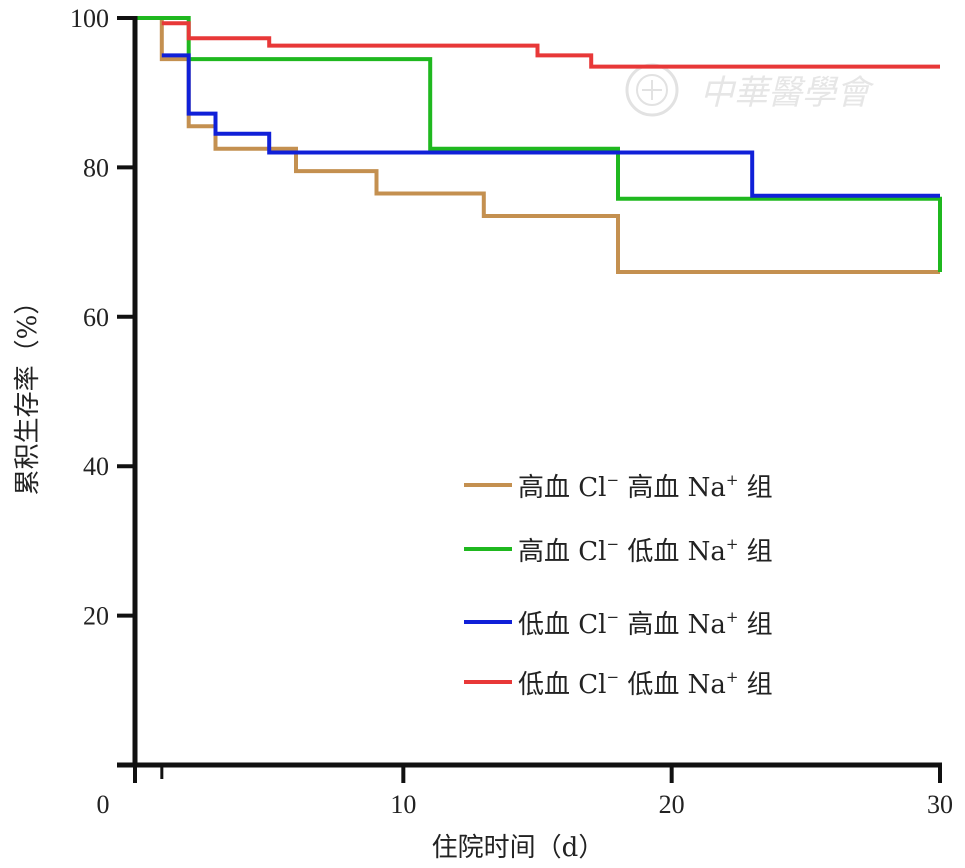  Describe the element at coordinates (96, 466) in the screenshot. I see `y-tick-label-40: 40` at that location.